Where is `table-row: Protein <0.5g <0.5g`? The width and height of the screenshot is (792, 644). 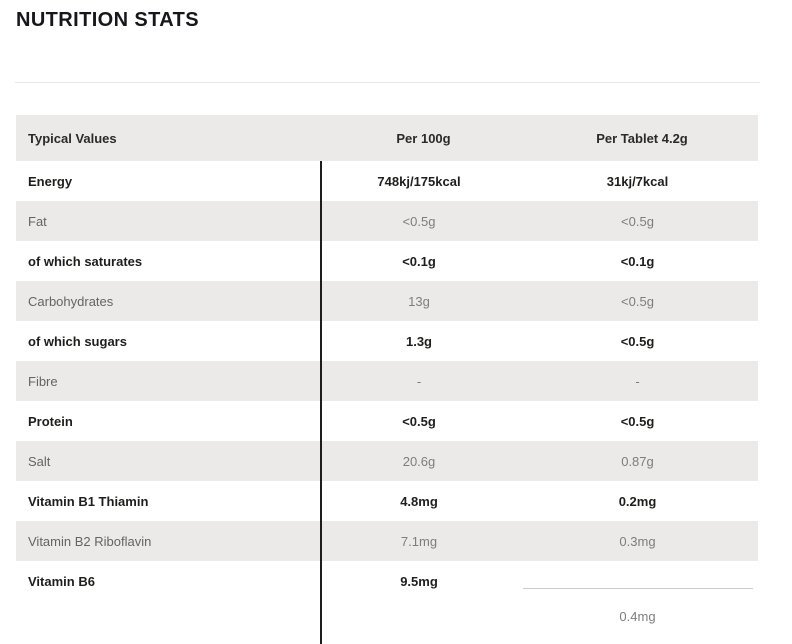
table-row: Protein <0.5g <0.5g is located at coordinates (387, 421).